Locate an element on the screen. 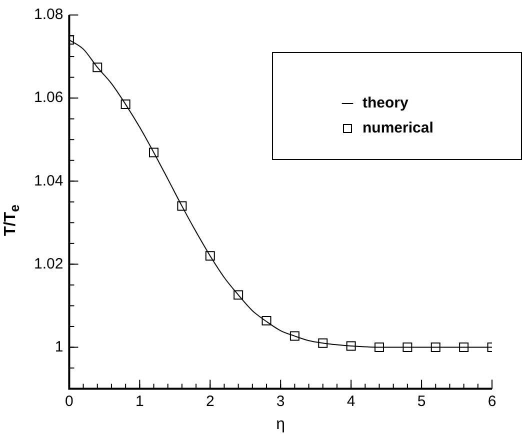 Image resolution: width=522 pixels, height=434 pixels. x-tick-label: 5 is located at coordinates (421, 401).